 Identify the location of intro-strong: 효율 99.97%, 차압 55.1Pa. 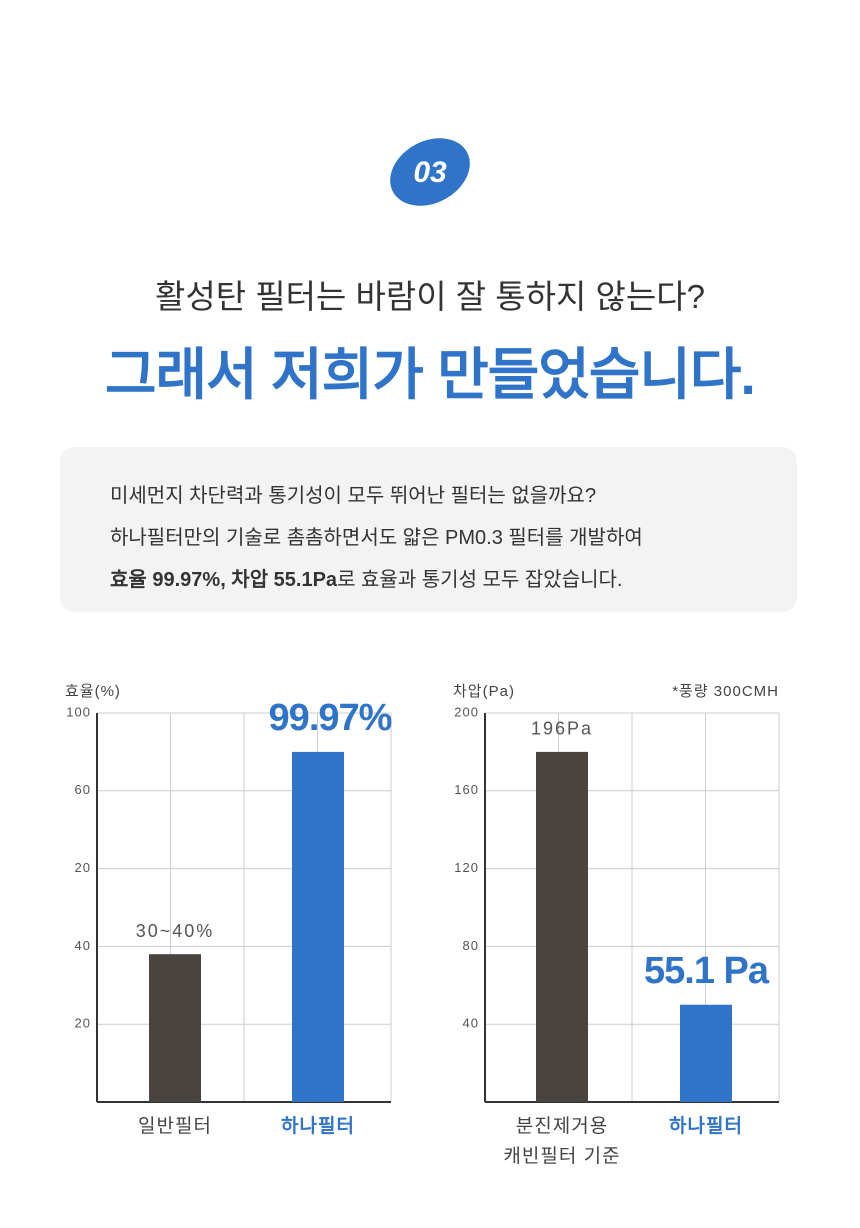
(224, 580).